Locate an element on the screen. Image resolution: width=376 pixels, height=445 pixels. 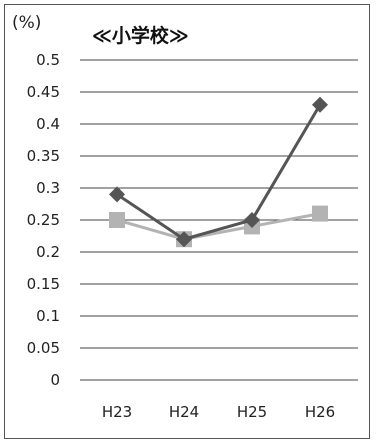
x-tick-label: H25 is located at coordinates (252, 412).